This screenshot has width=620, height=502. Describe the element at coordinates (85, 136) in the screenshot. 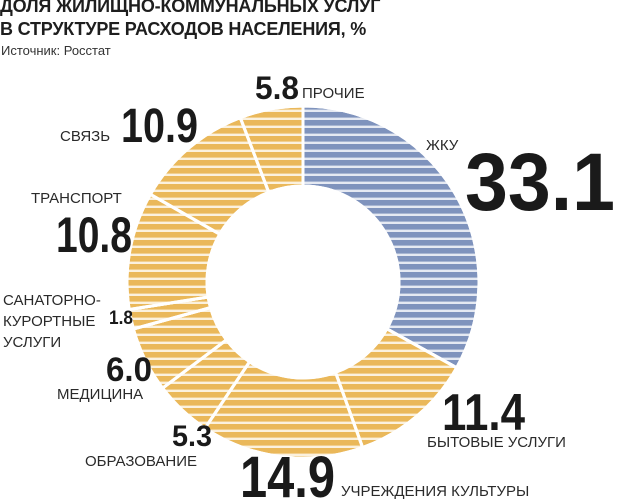

I see `label-svyaz: СВЯЗЬ` at that location.